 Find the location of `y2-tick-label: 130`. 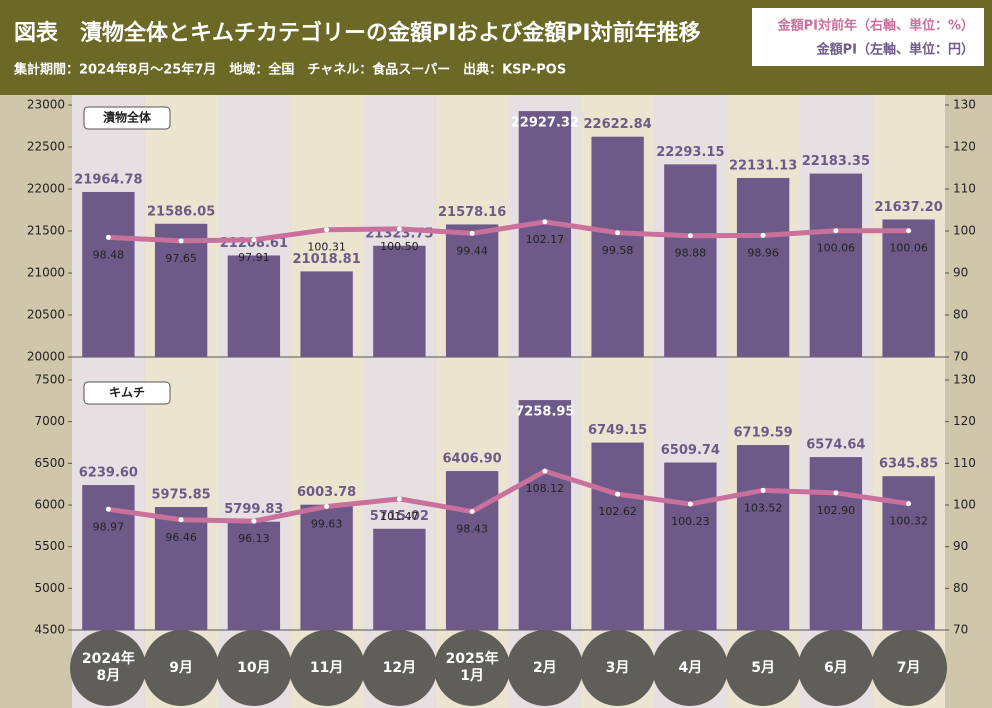

y2-tick-label: 130 is located at coordinates (964, 105).